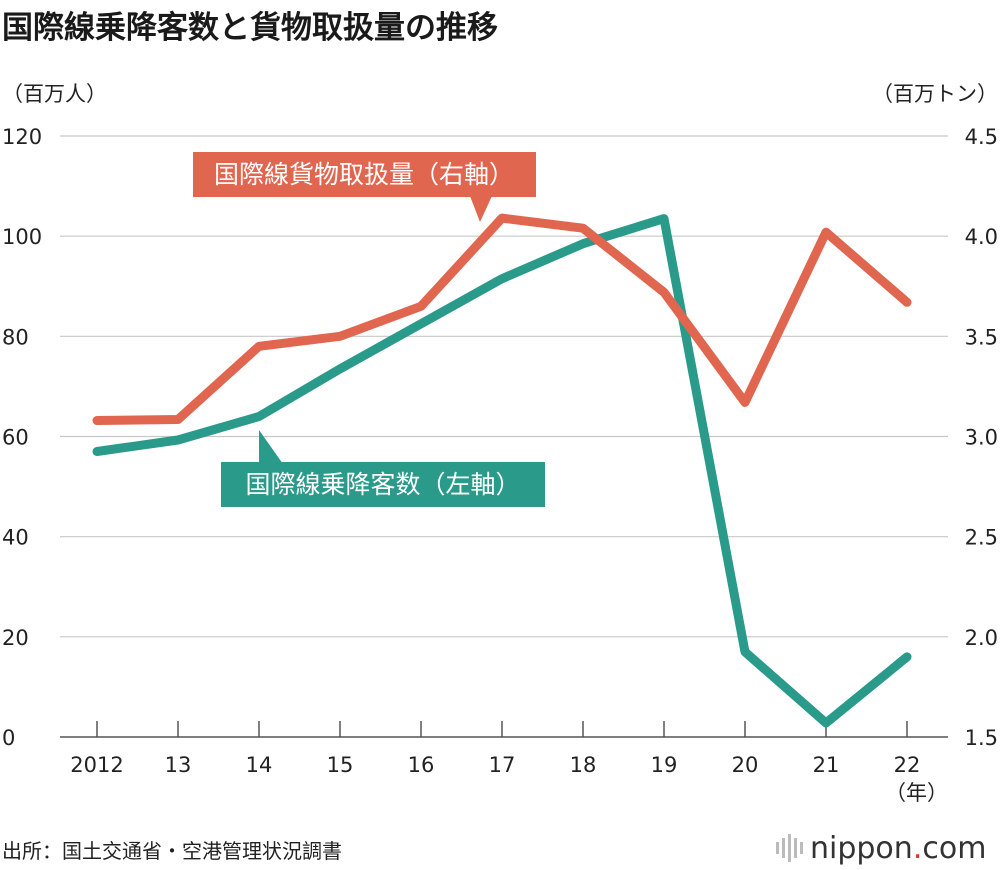 Image resolution: width=1000 pixels, height=870 pixels. What do you see at coordinates (495, 749) in the screenshot?
I see `x-axis: 2012 13 14 15 16 17 18 19 20 21 22` at bounding box center [495, 749].